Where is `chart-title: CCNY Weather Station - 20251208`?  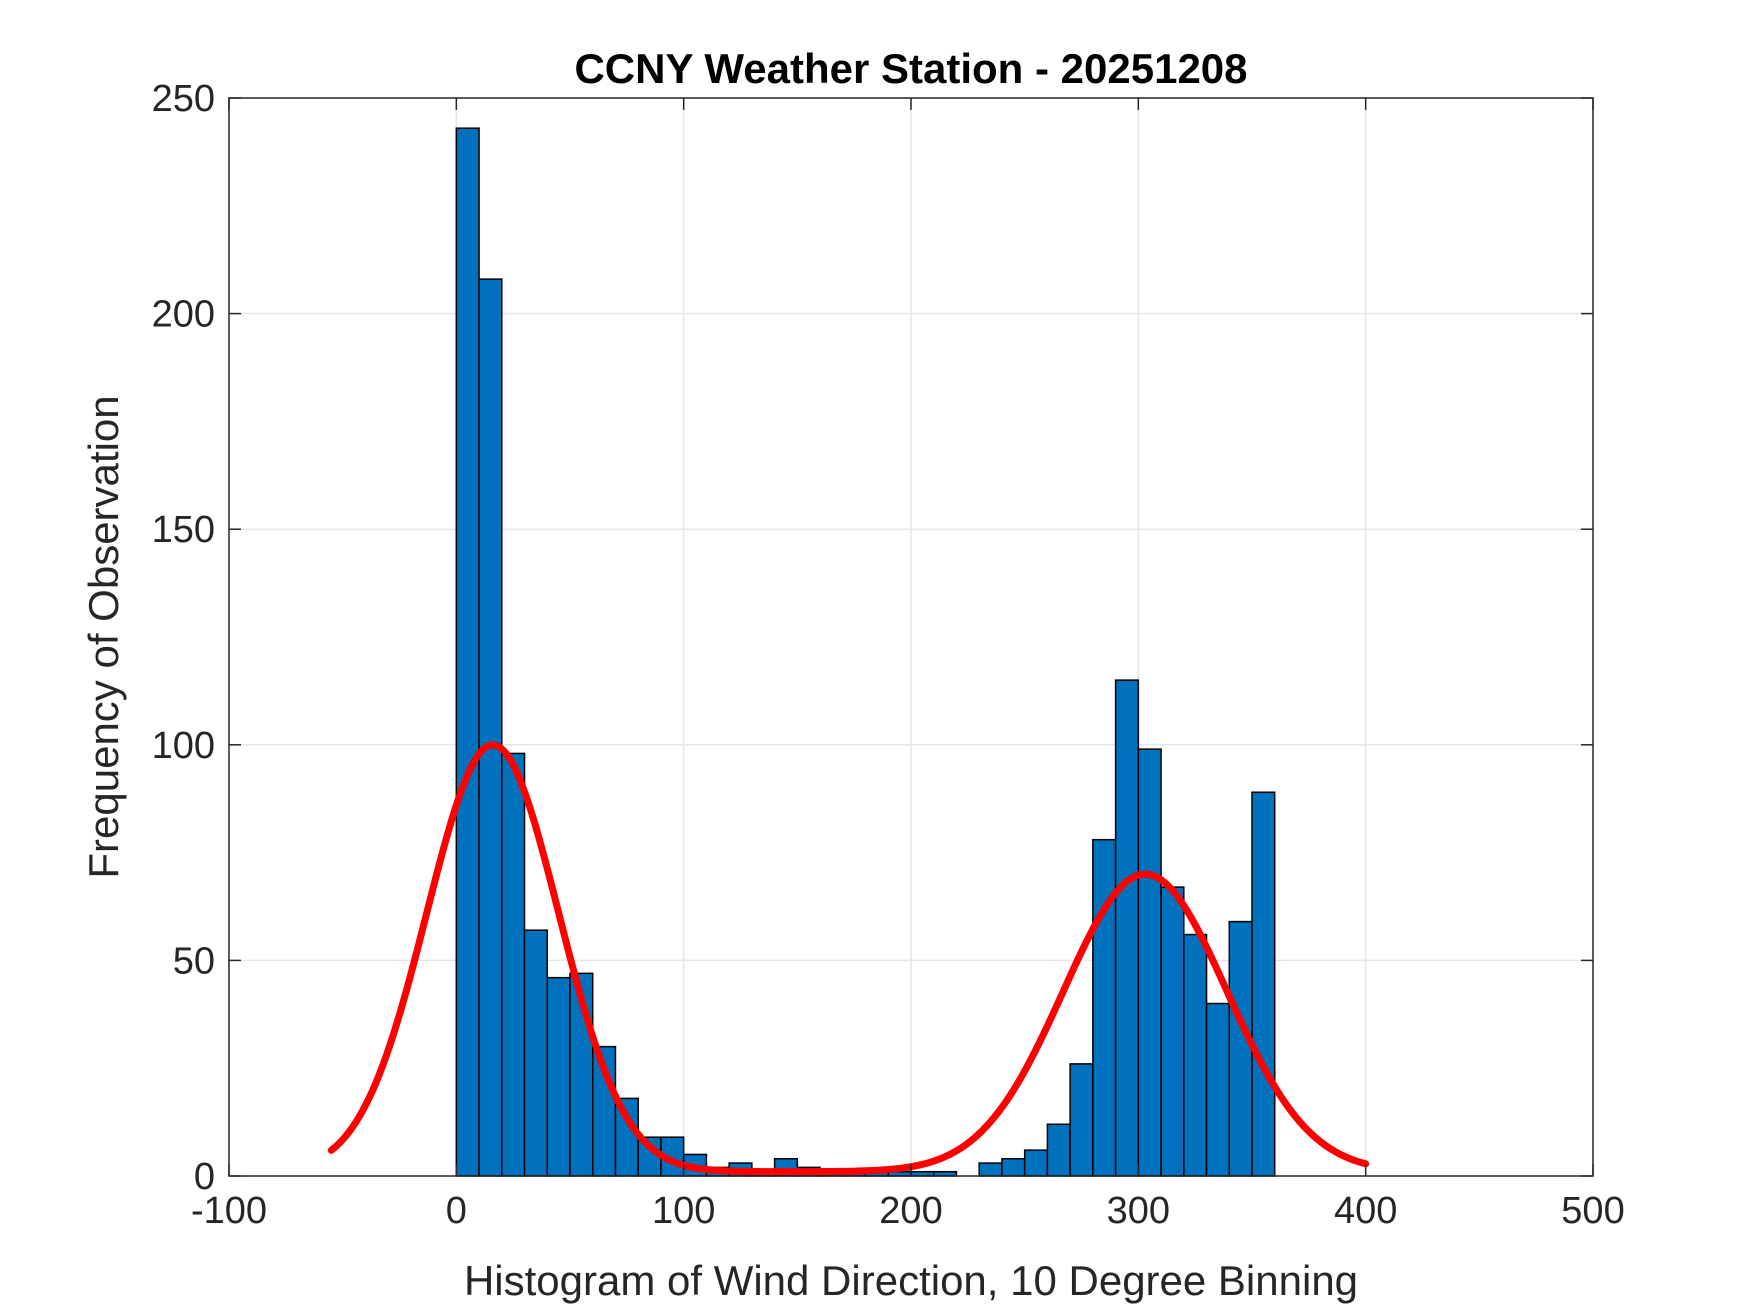 chart-title: CCNY Weather Station - 20251208 is located at coordinates (910, 68).